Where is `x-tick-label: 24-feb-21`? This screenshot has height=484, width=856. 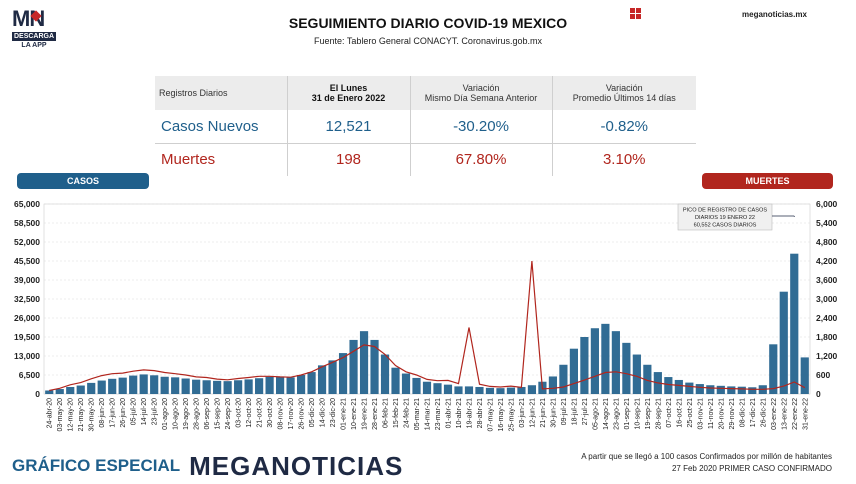 x-tick-label: 24-feb-21 is located at coordinates (407, 413).